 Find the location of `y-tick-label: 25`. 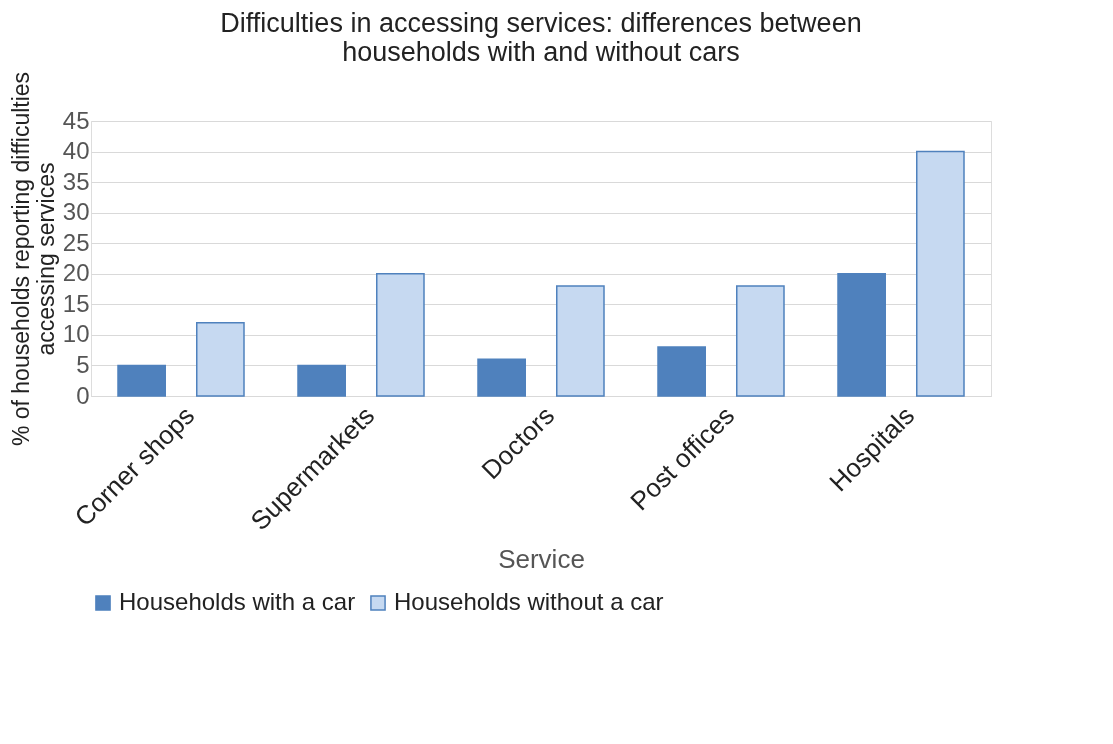

y-tick-label: 25 is located at coordinates (76, 242).